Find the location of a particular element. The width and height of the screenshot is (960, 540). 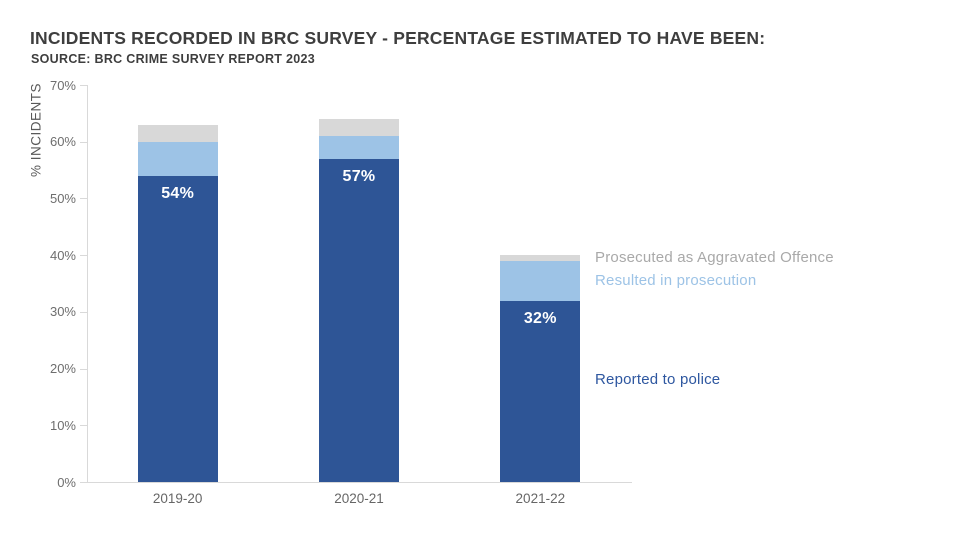

legend-item-prosecuted-as-aggravated-offence: Prosecuted as Aggravated Offence is located at coordinates (714, 257).